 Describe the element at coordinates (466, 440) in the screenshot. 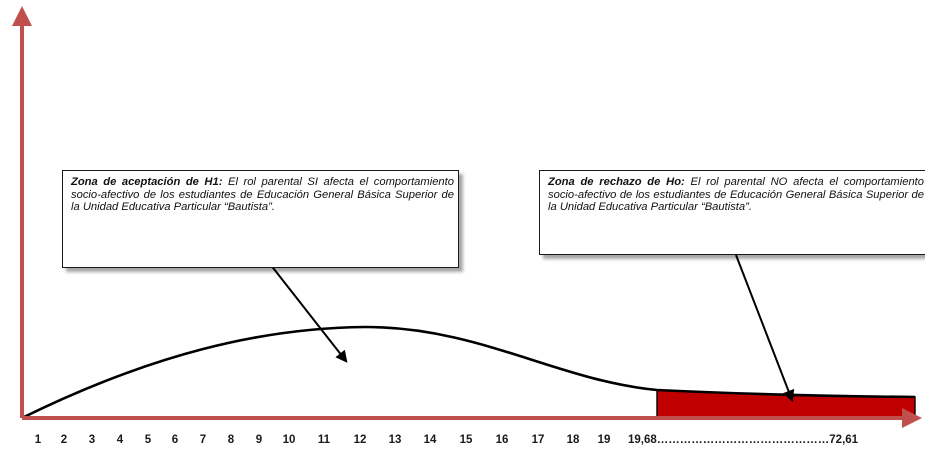

I see `x-tick-label: 15` at that location.